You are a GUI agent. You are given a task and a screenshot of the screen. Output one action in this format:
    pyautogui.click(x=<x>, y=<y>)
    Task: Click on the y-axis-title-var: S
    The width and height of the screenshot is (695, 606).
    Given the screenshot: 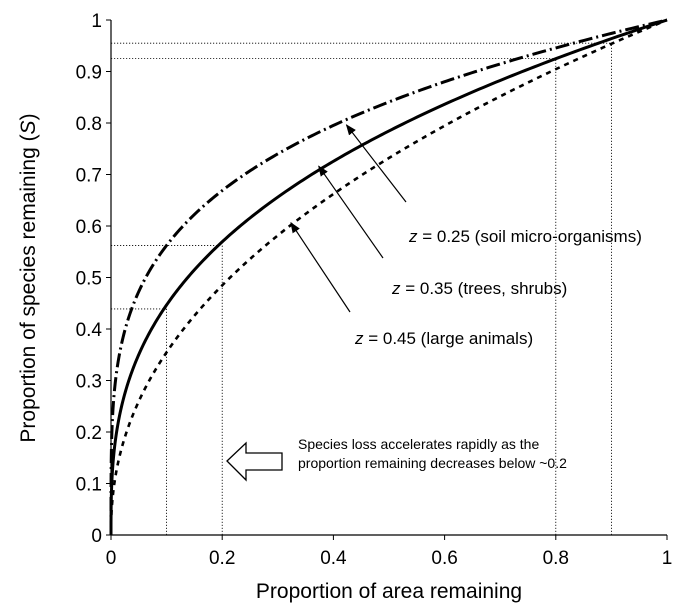 What is the action you would take?
    pyautogui.click(x=28, y=127)
    